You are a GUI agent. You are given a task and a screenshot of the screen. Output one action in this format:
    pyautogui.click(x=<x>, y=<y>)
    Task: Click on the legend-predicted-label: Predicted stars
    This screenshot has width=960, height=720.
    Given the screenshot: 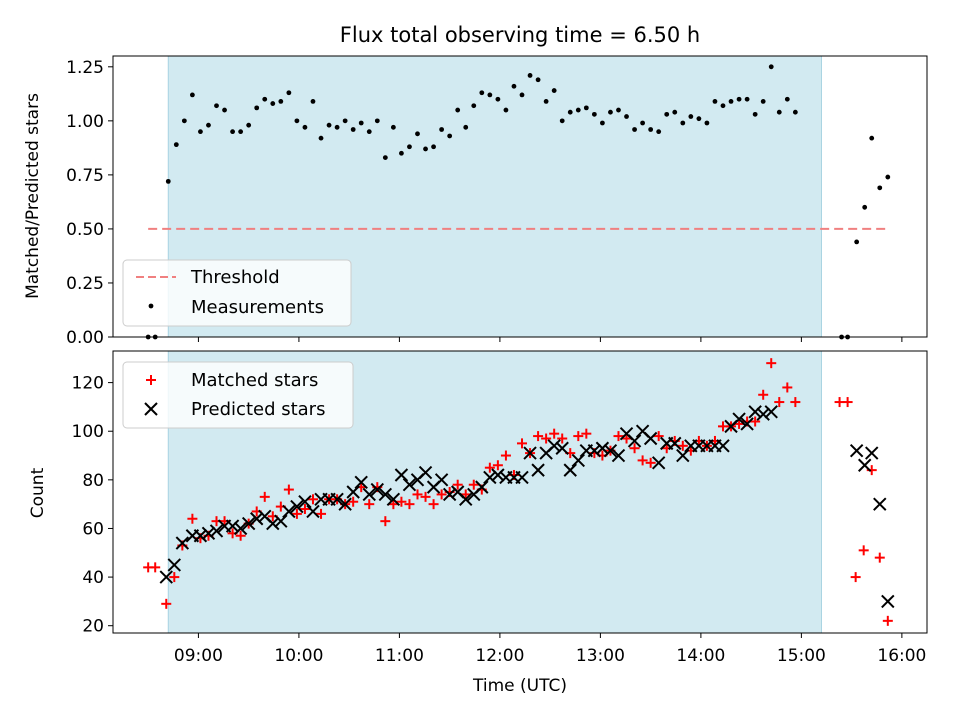 What is the action you would take?
    pyautogui.click(x=258, y=409)
    